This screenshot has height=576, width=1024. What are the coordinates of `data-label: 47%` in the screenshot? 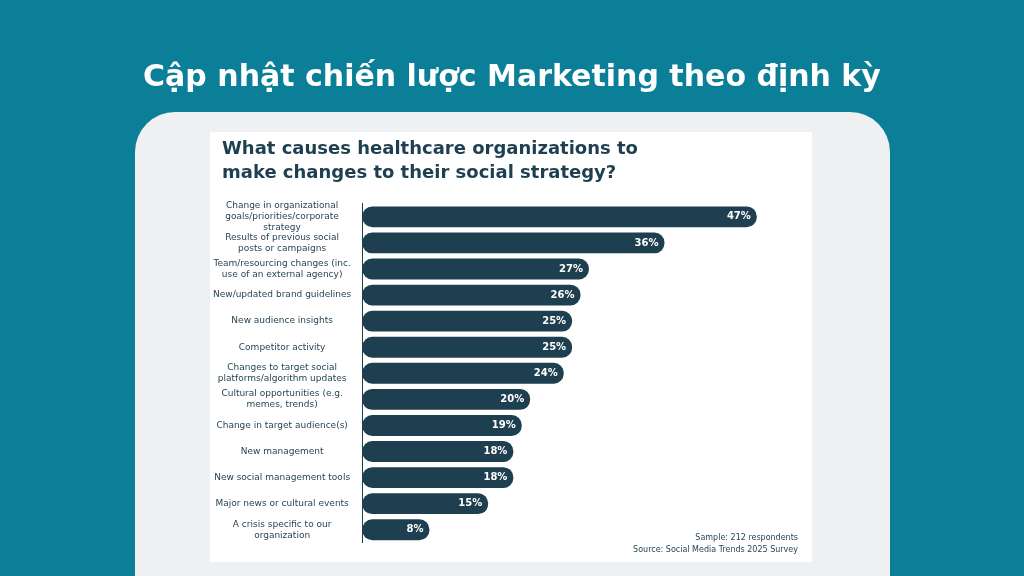 It's located at (738, 216).